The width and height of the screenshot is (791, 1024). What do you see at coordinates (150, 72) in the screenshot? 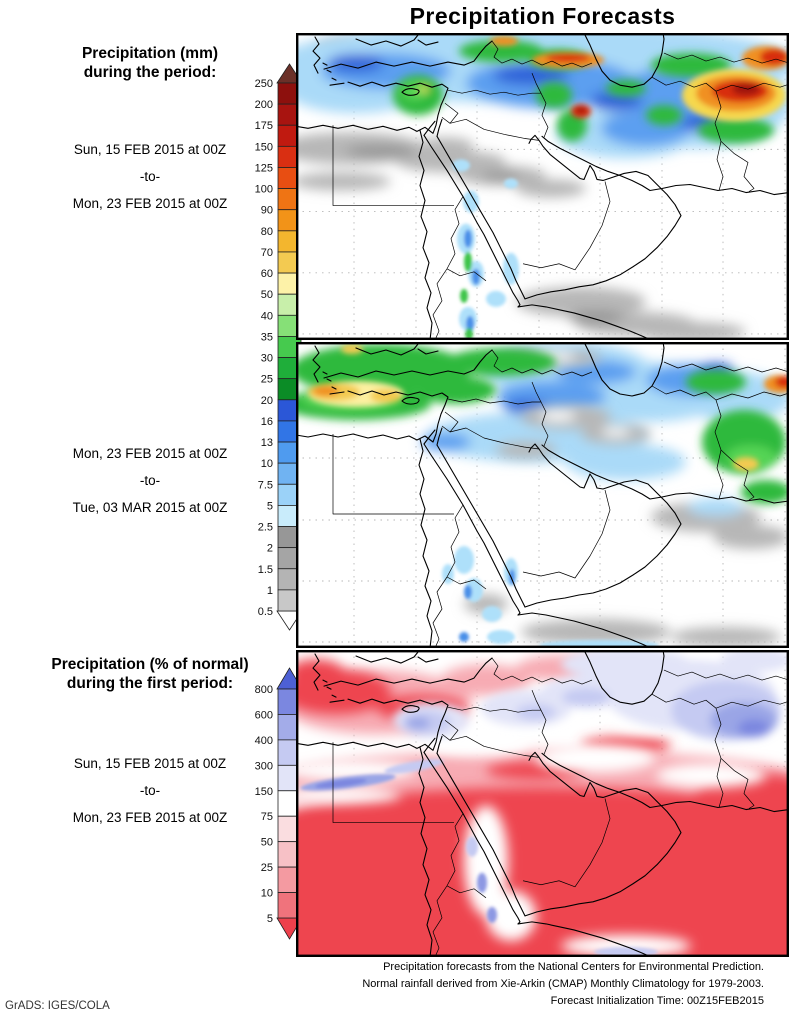
I see `mm-heading-line2: during the period:` at bounding box center [150, 72].